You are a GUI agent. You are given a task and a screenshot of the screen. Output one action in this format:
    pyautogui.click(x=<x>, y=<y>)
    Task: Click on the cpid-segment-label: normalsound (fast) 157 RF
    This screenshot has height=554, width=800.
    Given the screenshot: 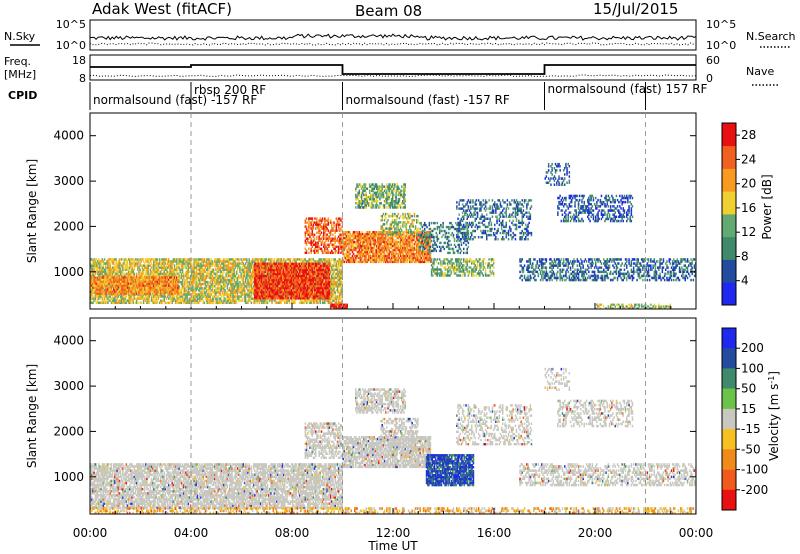 What is the action you would take?
    pyautogui.click(x=628, y=89)
    